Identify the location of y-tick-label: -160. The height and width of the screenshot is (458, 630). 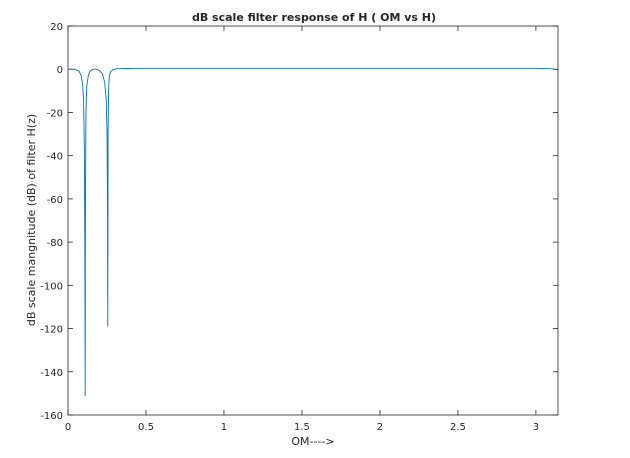
(51, 416).